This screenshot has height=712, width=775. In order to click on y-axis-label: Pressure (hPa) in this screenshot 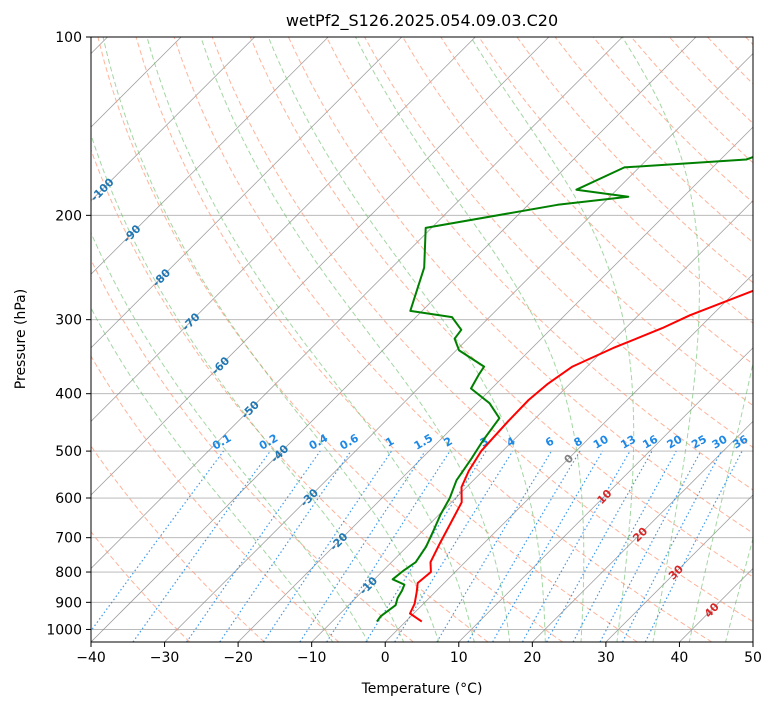, I will do `click(21, 339)`.